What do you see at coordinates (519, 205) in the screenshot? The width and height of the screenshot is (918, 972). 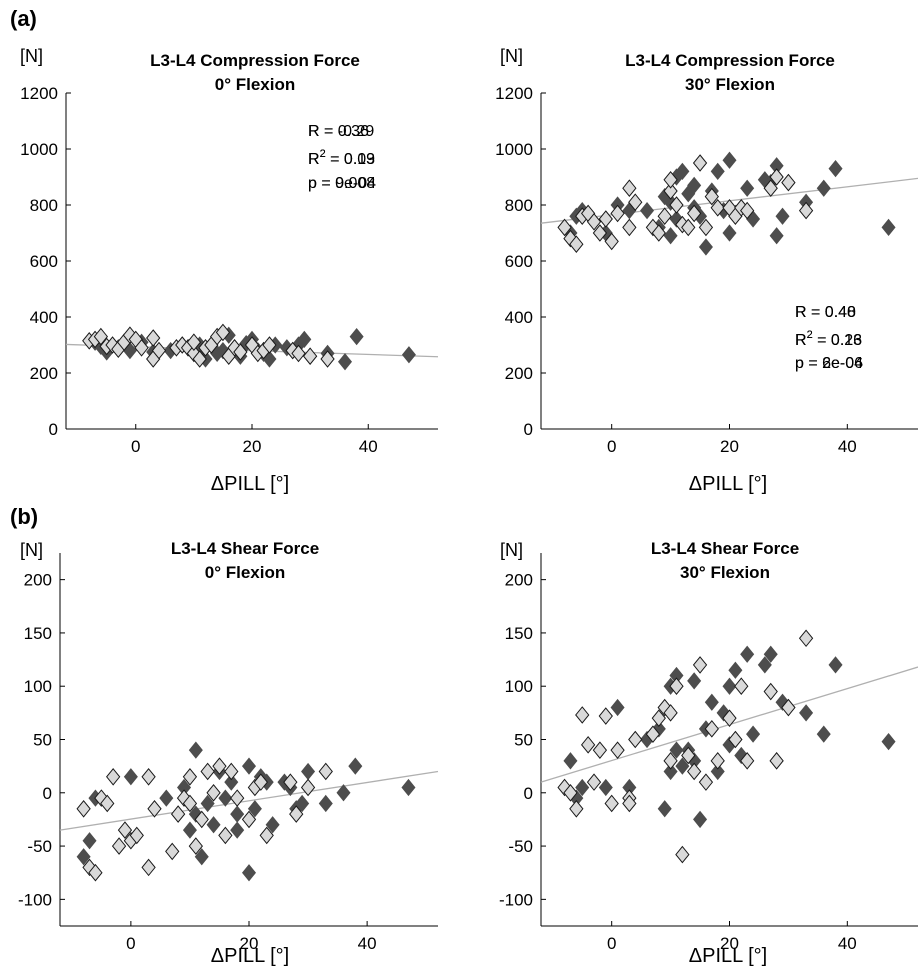 I see `y-tick-label: 800` at bounding box center [519, 205].